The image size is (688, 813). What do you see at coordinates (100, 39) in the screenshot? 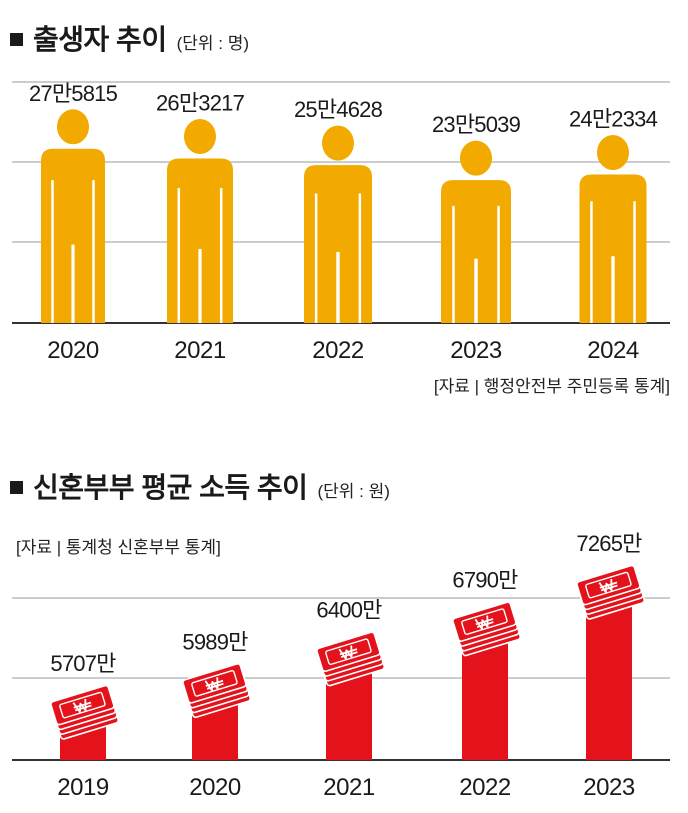
I see `births-title: 출생자 추이` at bounding box center [100, 39].